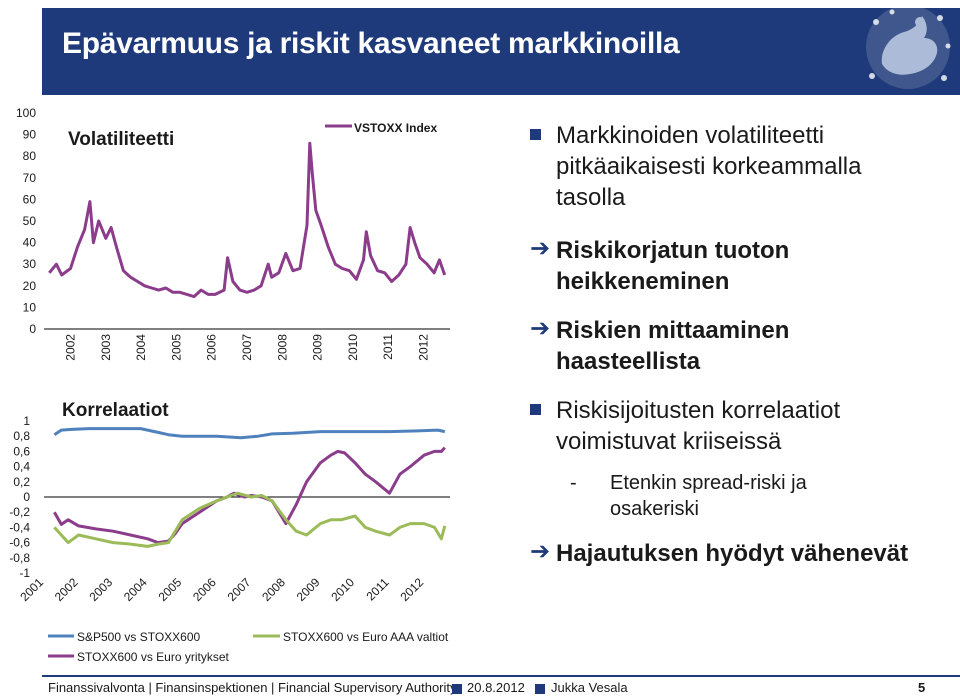 The width and height of the screenshot is (960, 699). Describe the element at coordinates (30, 264) in the screenshot. I see `y-tick-label: 30` at that location.